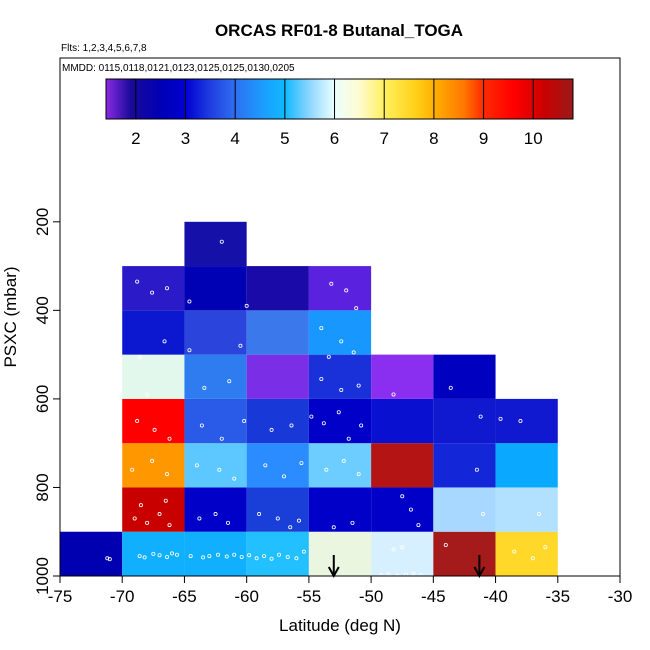 Image resolution: width=650 pixels, height=650 pixels. Describe the element at coordinates (383, 138) in the screenshot. I see `colorbar-tick-label: 7` at that location.